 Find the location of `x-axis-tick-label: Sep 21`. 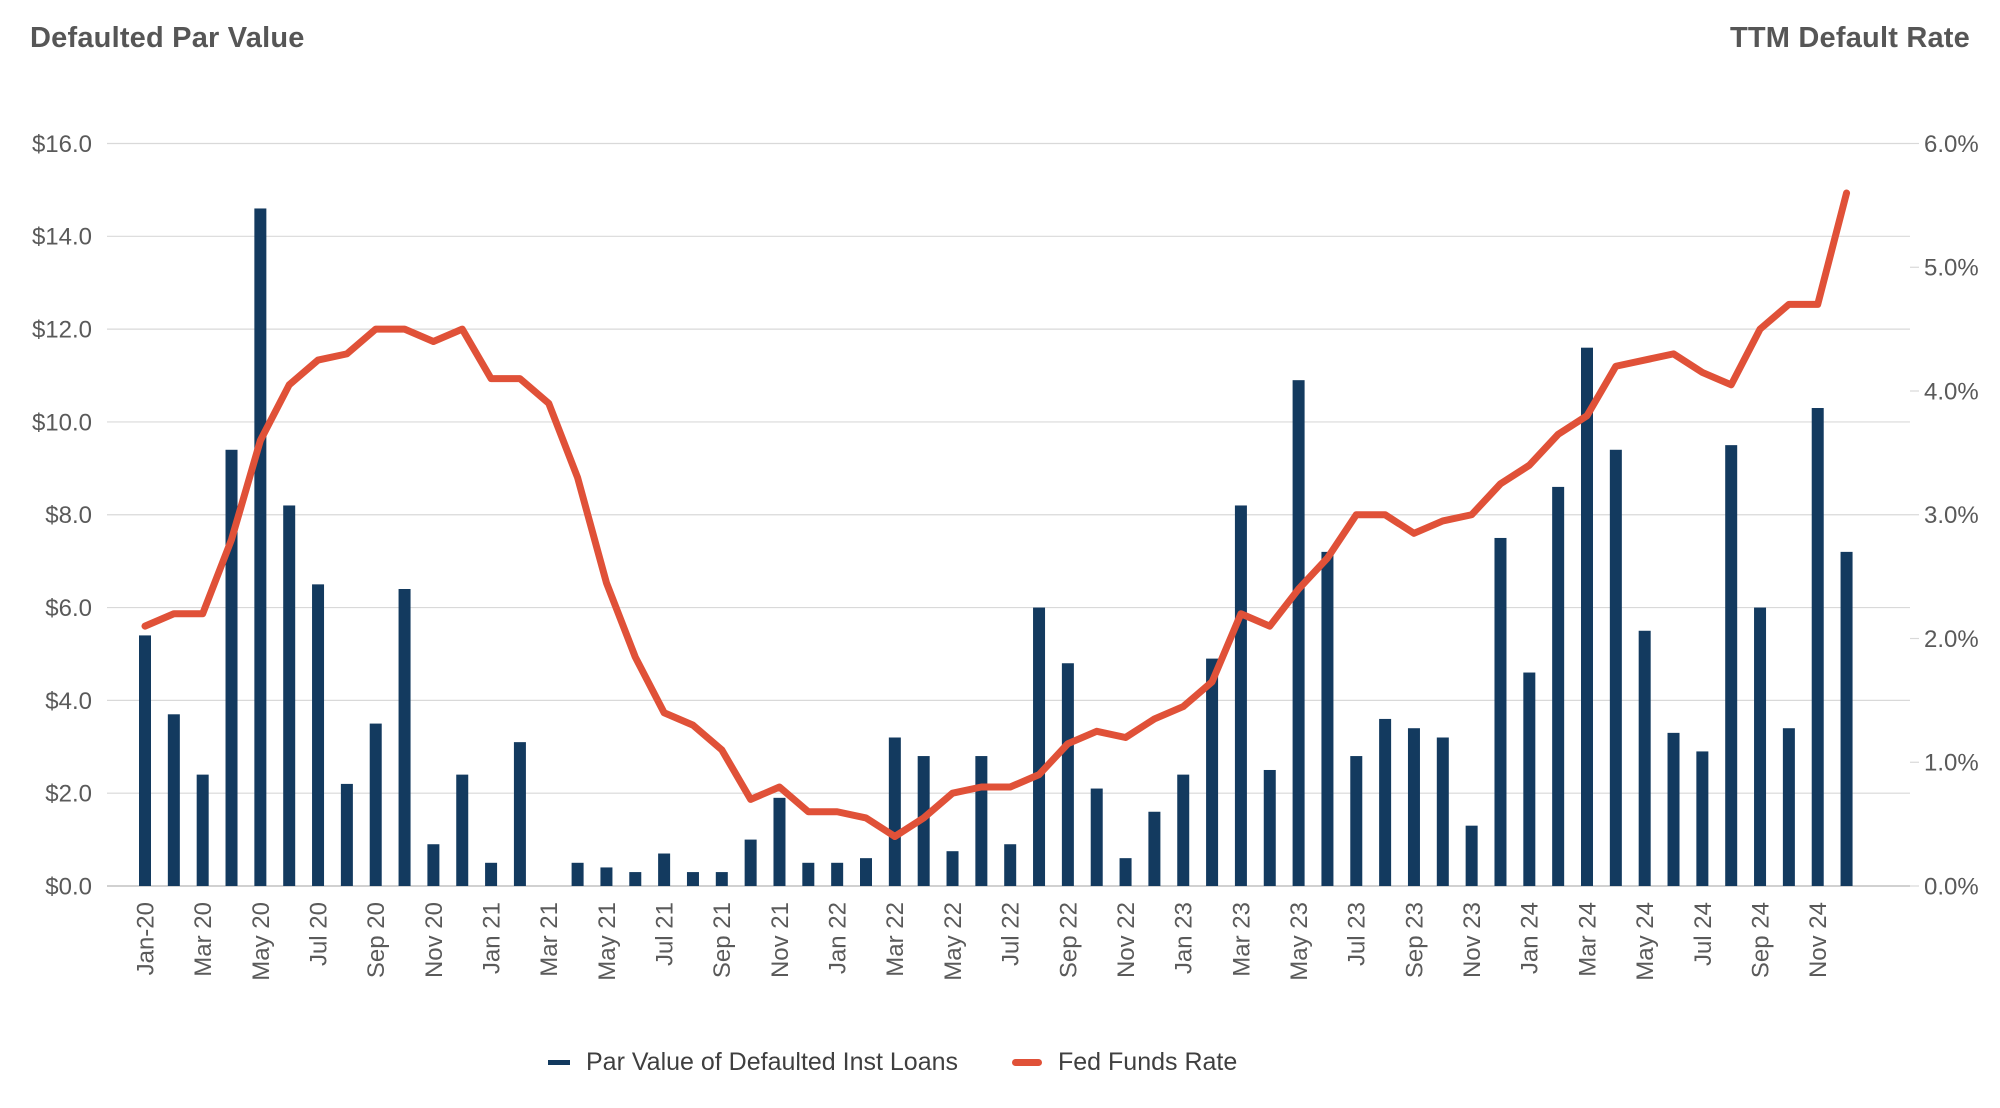

x-axis-tick-label: Sep 21 is located at coordinates (722, 940).